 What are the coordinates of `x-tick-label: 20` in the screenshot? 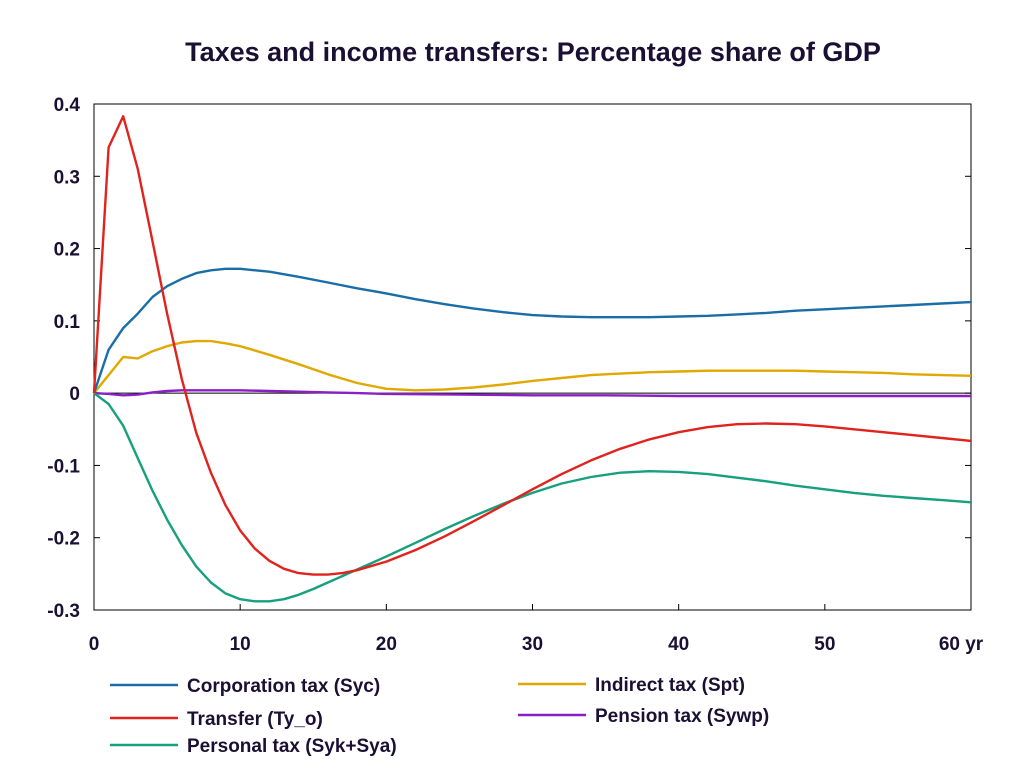 It's located at (386, 644).